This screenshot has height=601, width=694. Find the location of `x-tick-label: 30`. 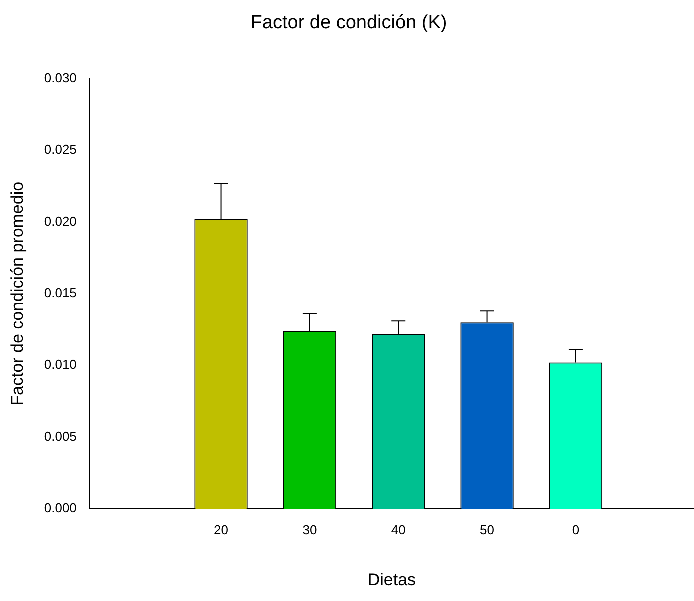

x-tick-label: 30 is located at coordinates (310, 530).